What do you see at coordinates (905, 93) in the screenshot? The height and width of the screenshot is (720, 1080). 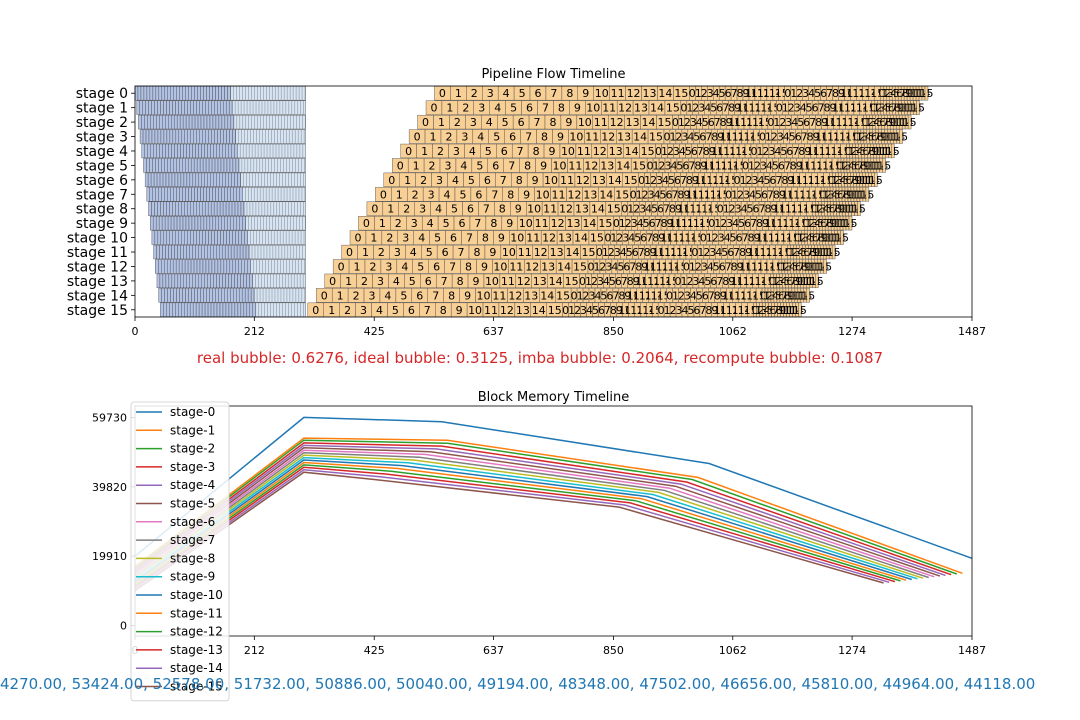 I see `backward-block-label: 8` at bounding box center [905, 93].